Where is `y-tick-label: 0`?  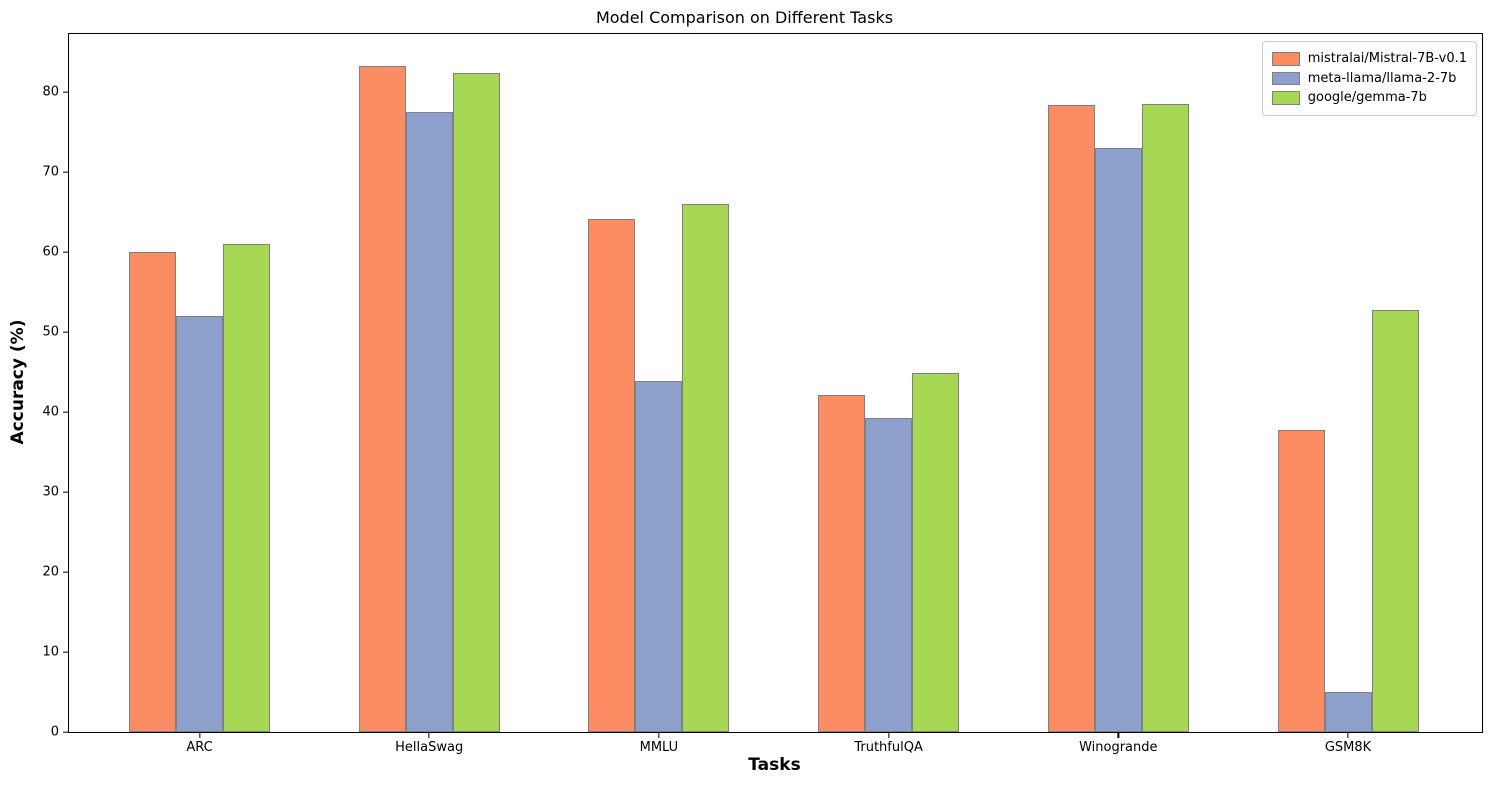
y-tick-label: 0 is located at coordinates (54, 732).